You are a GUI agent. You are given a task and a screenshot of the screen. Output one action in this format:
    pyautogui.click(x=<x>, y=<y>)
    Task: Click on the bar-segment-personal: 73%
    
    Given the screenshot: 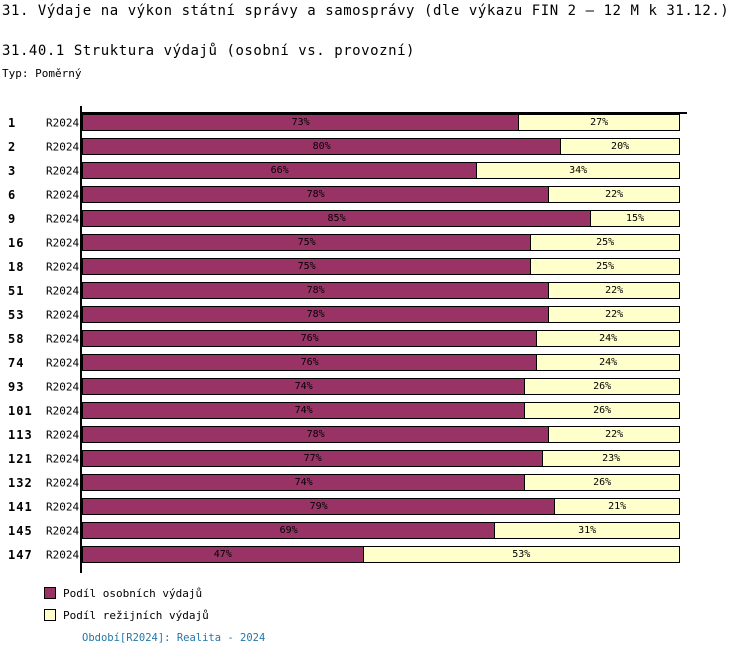 What is the action you would take?
    pyautogui.click(x=301, y=122)
    